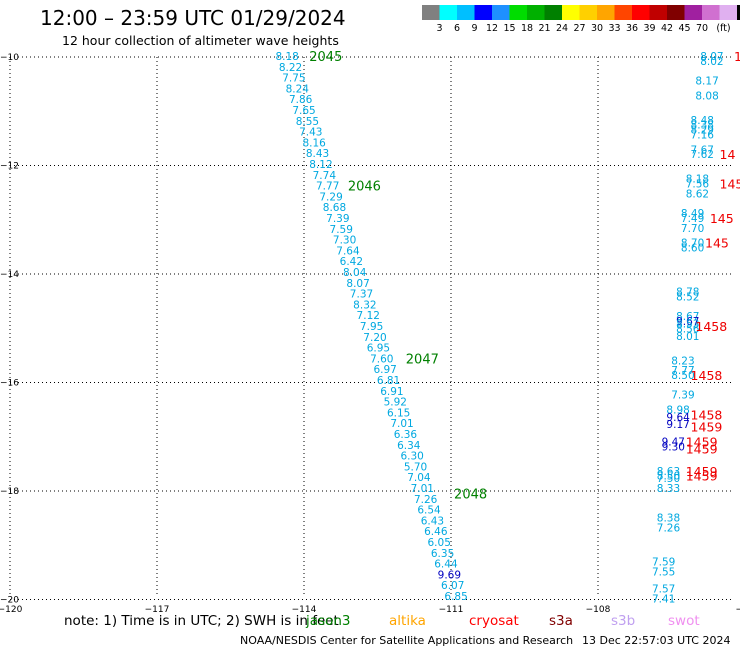 This screenshot has width=740, height=650. Describe the element at coordinates (737, 56) in the screenshot. I see `track-time-label: 1` at that location.